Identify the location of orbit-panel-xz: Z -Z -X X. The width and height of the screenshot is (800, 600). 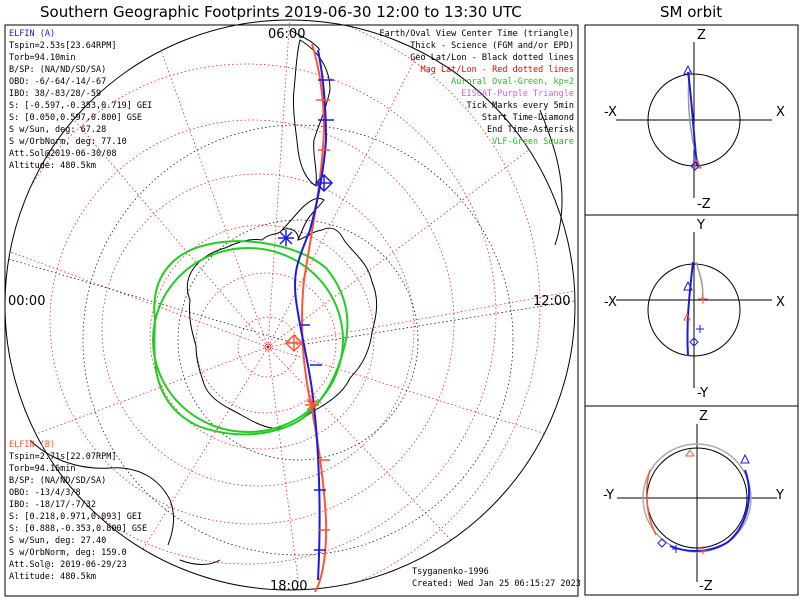
(694, 120).